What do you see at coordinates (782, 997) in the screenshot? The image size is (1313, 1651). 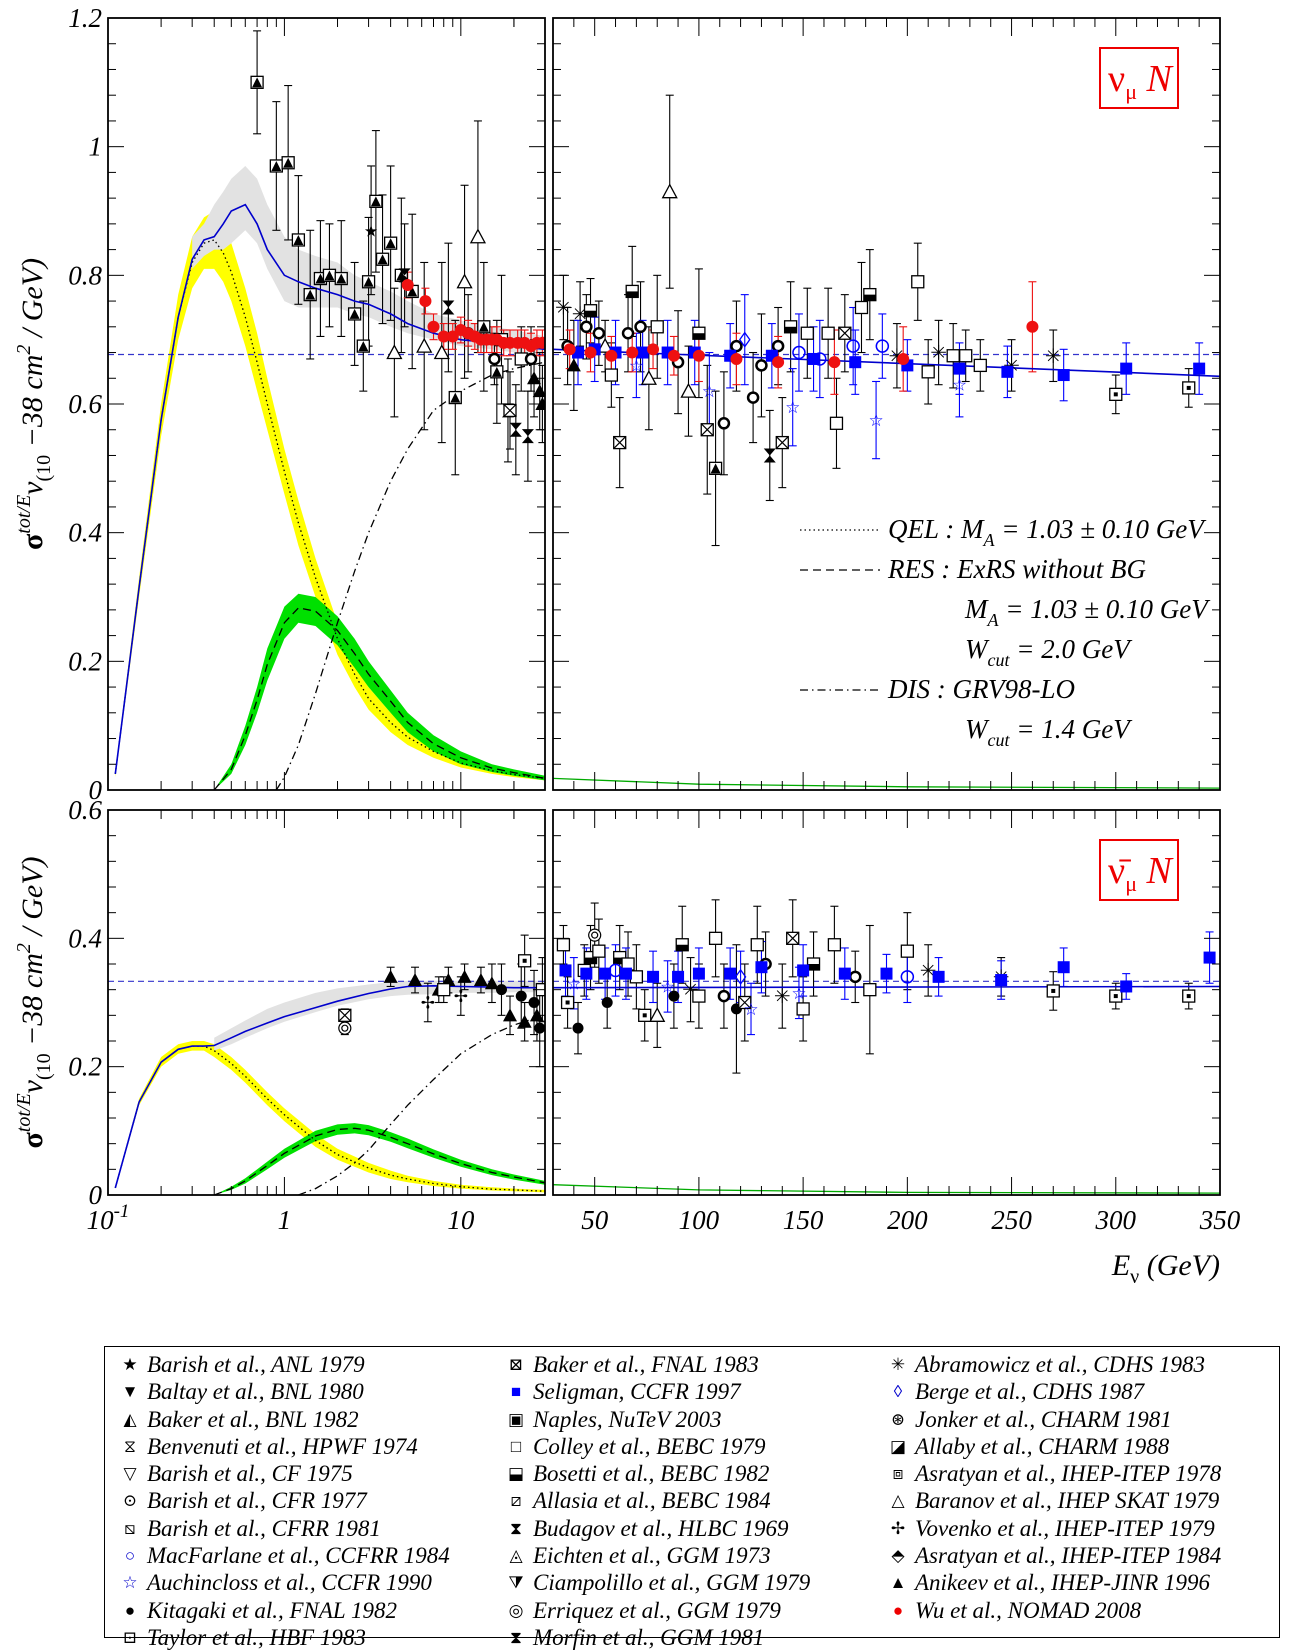 I see `data-point: ✳` at bounding box center [782, 997].